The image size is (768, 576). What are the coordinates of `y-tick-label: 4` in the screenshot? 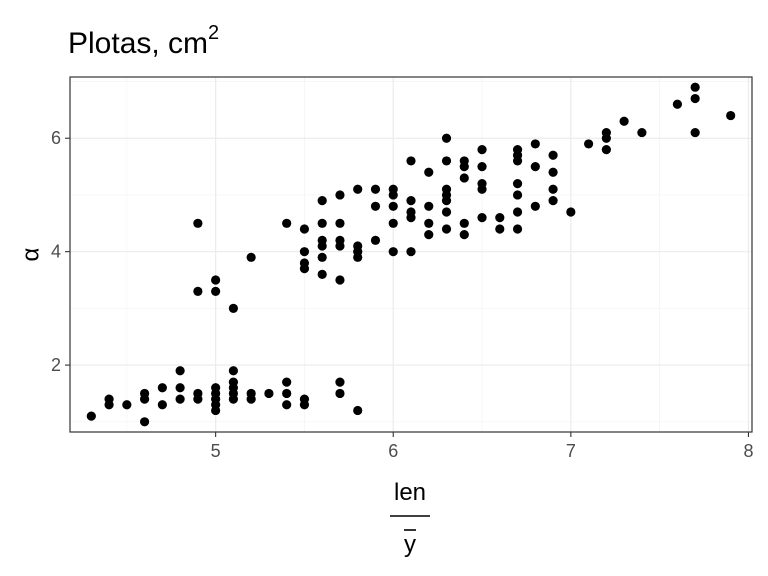 It's located at (56, 252).